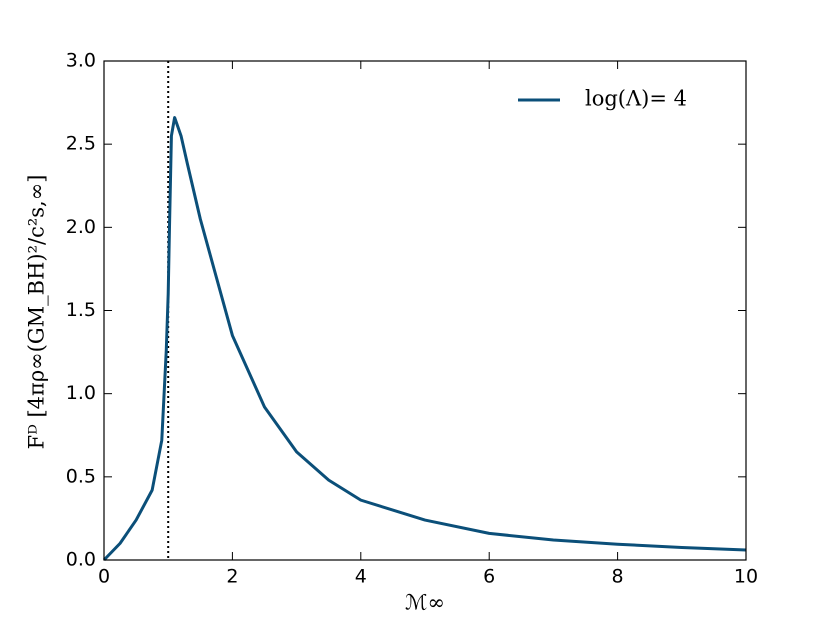  What do you see at coordinates (425, 603) in the screenshot?
I see `x-axis-label: ℳ∞` at bounding box center [425, 603].